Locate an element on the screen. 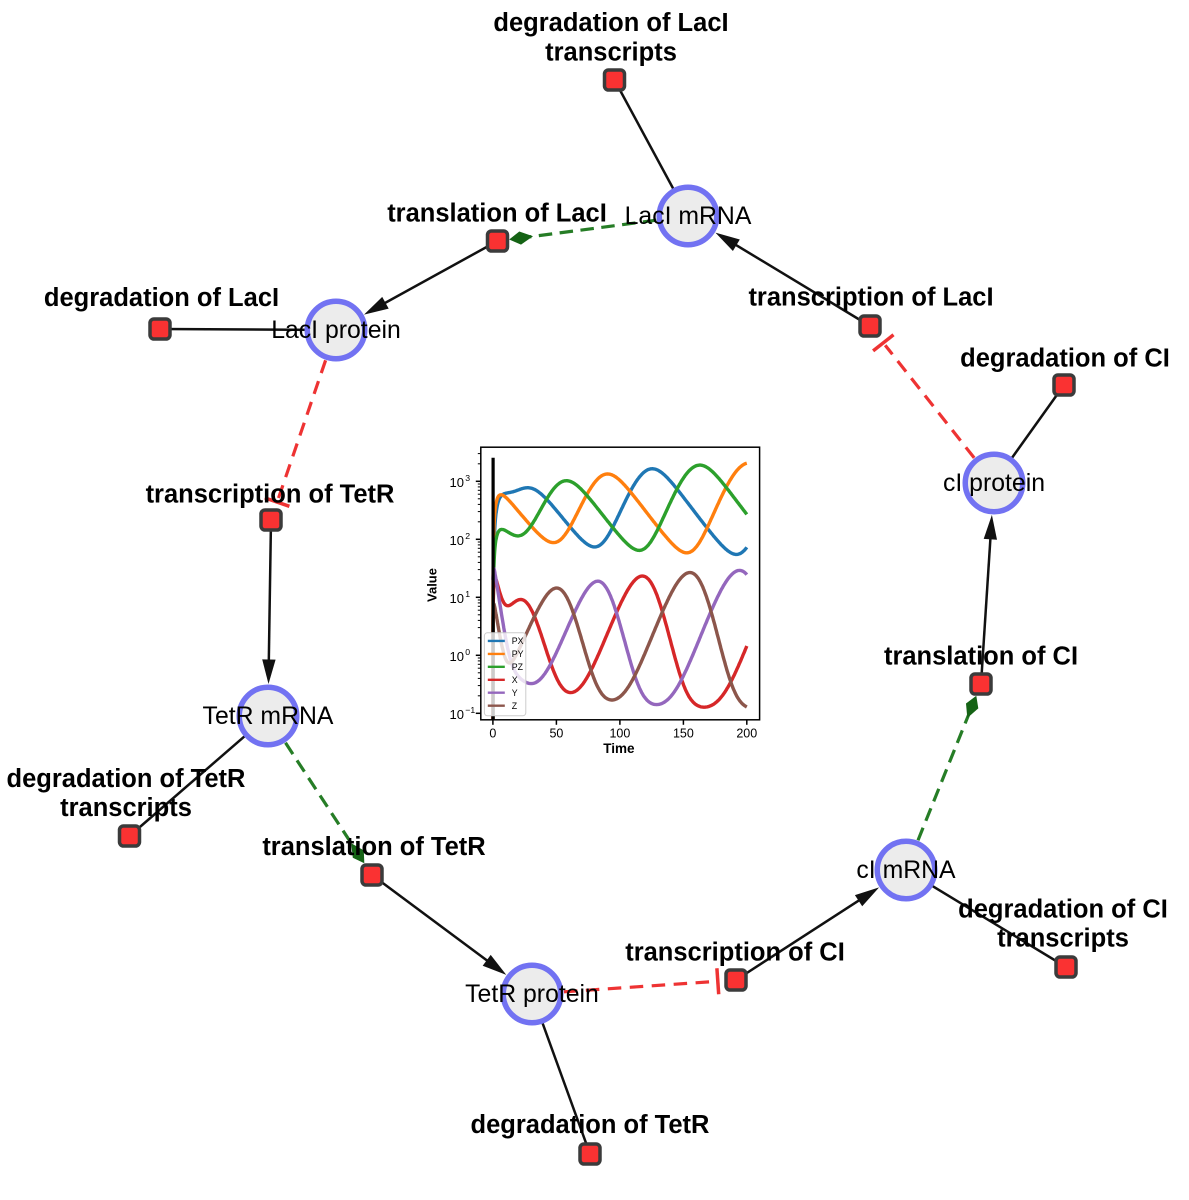 Image resolution: width=1189 pixels, height=1200 pixels. svg-text: TetR mRNA is located at coordinates (268, 716).